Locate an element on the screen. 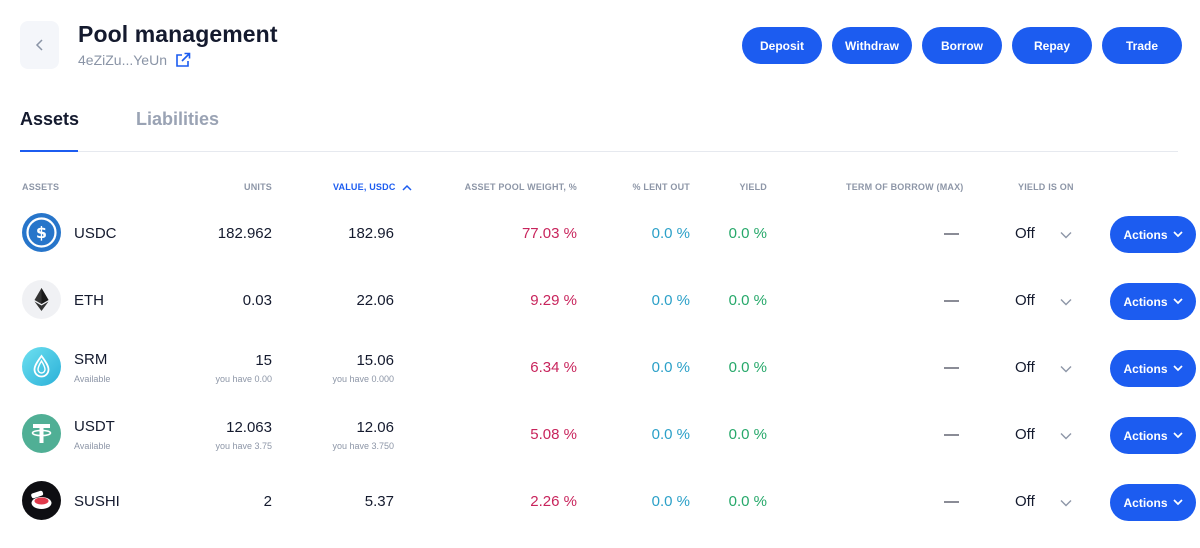 The width and height of the screenshot is (1200, 548). eth-coin-icon is located at coordinates (41, 299).